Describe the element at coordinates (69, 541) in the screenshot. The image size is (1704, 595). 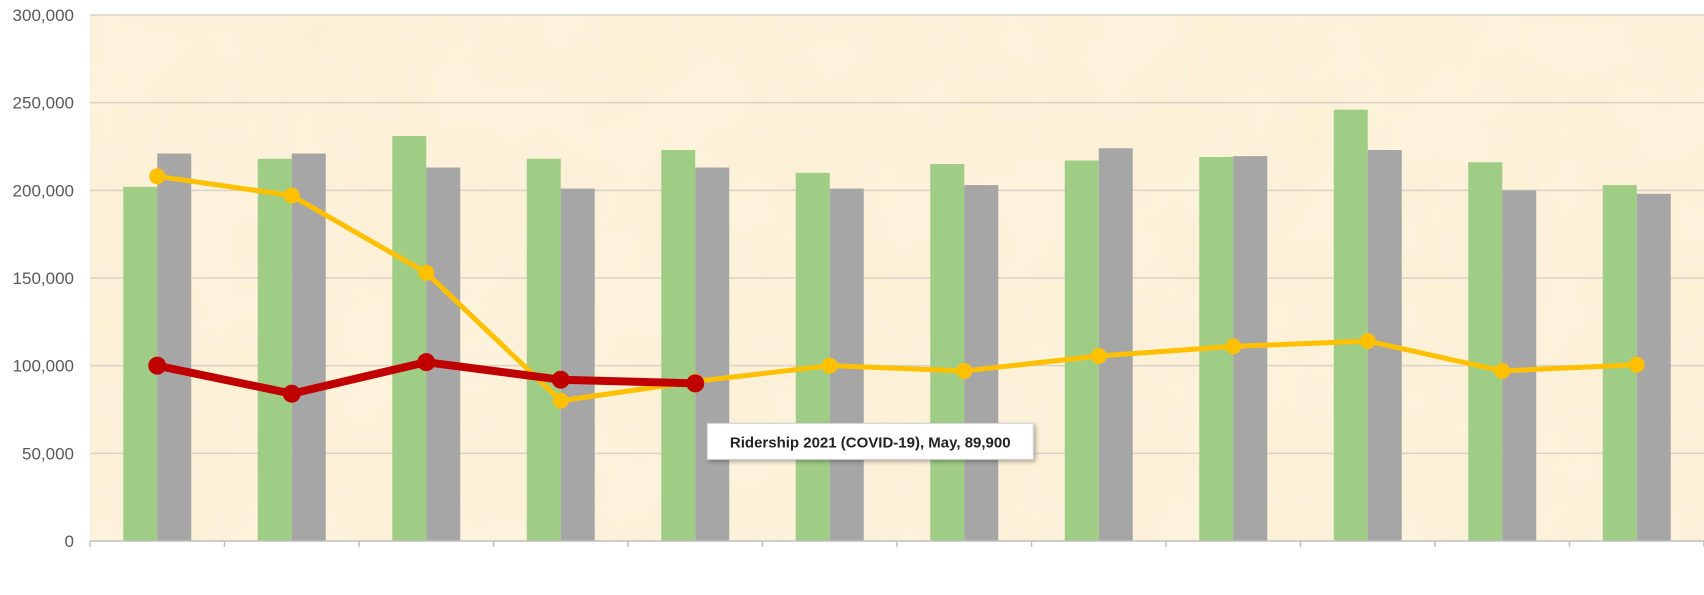
I see `y-tick-label: 0` at that location.